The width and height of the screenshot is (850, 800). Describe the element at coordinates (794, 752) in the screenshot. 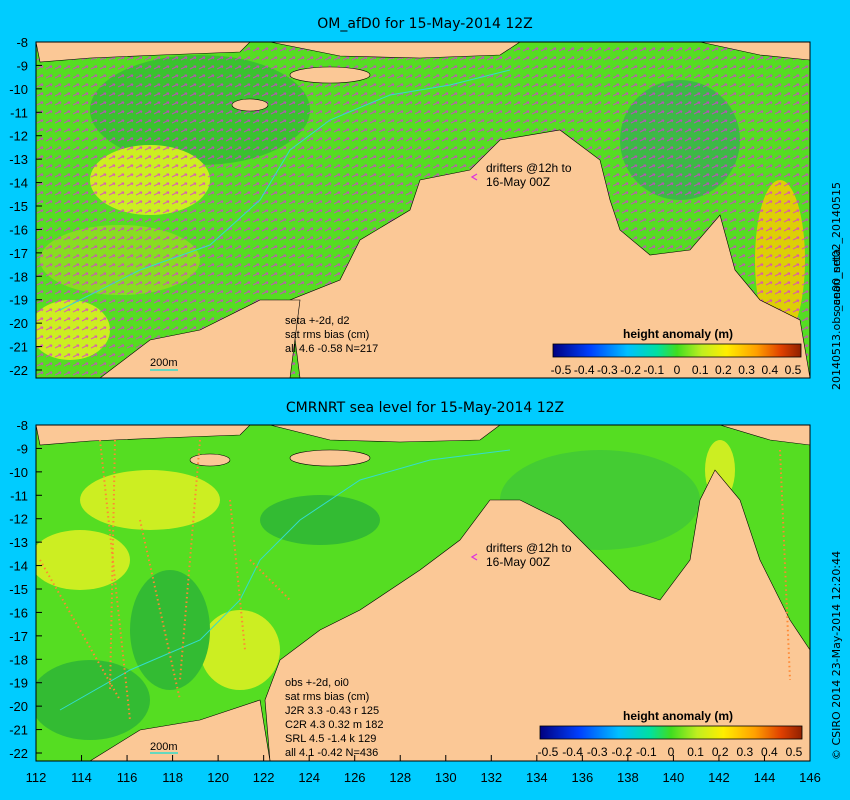

I see `legend-tick-label: 0.5` at that location.